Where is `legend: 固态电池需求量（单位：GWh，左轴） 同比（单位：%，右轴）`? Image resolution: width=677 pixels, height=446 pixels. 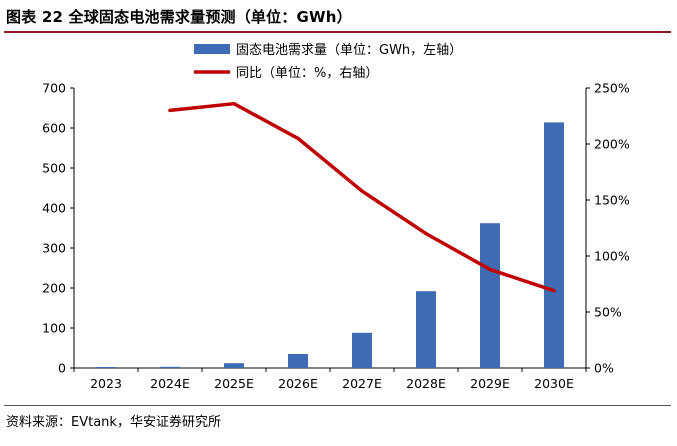
legend: 固态电池需求量（单位：GWh，左轴） 同比（单位：%，右轴） is located at coordinates (328, 62).